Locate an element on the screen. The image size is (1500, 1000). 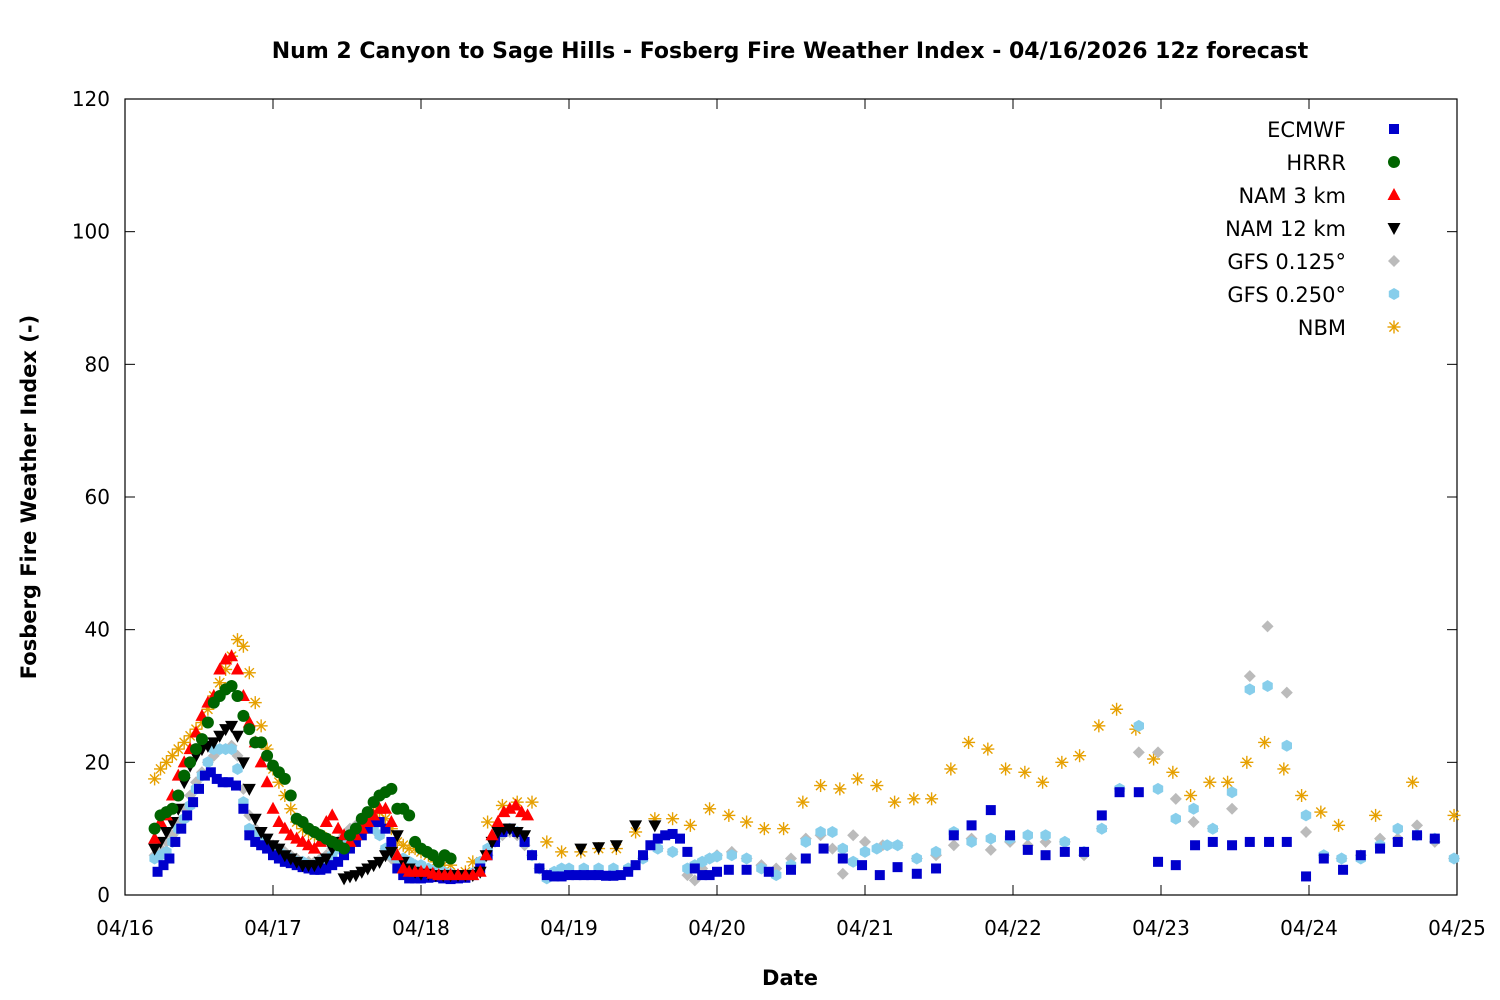
y-tick-label: 0 is located at coordinates (103, 895).